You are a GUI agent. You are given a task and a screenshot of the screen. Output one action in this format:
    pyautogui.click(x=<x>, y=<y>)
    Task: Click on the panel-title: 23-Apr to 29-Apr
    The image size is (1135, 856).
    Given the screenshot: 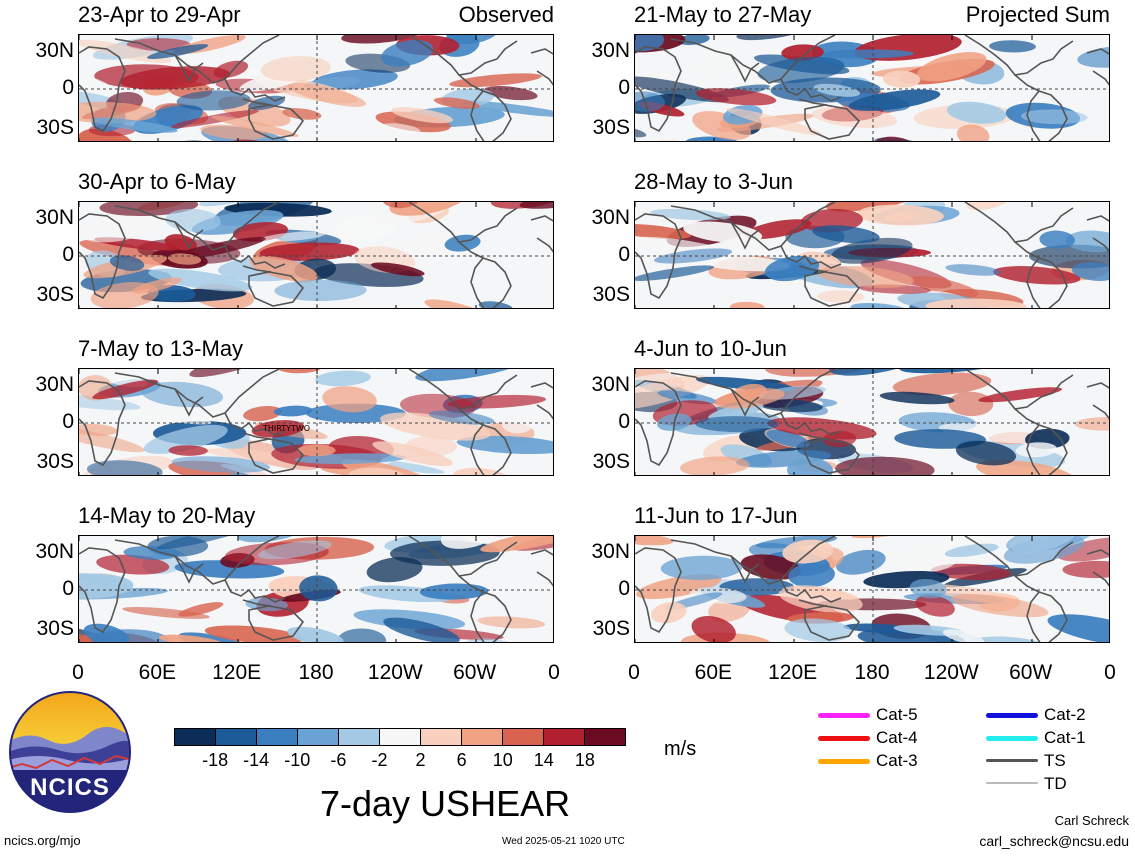 What is the action you would take?
    pyautogui.click(x=159, y=14)
    